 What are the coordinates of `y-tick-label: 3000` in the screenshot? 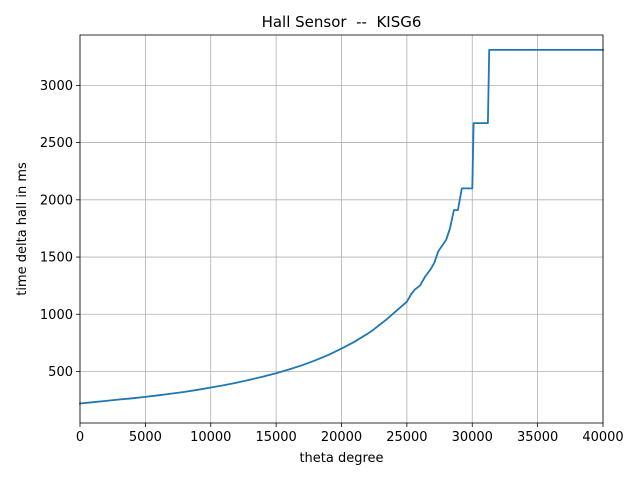 It's located at (56, 86).